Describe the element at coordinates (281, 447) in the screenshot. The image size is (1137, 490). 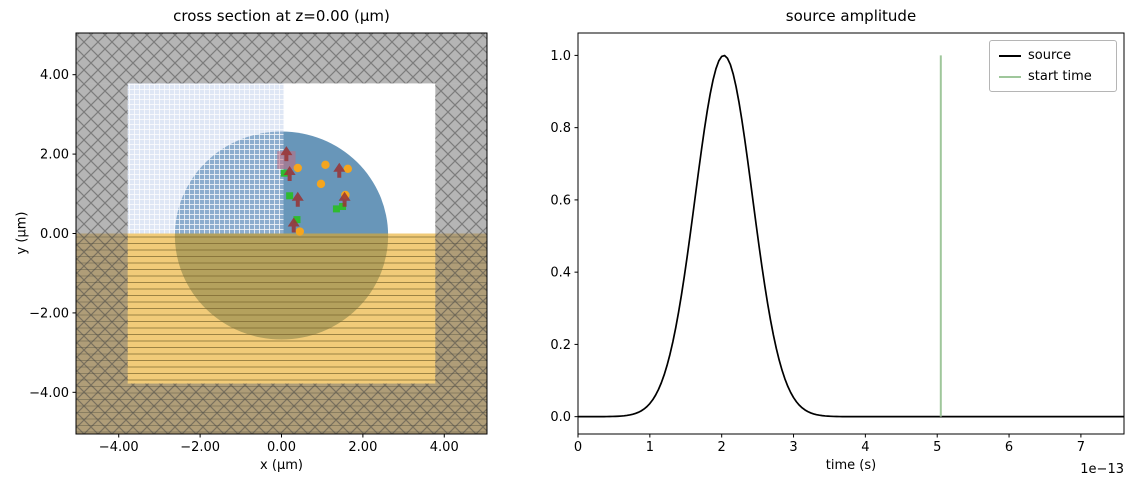
I see `x-tick-label: 0.00` at that location.